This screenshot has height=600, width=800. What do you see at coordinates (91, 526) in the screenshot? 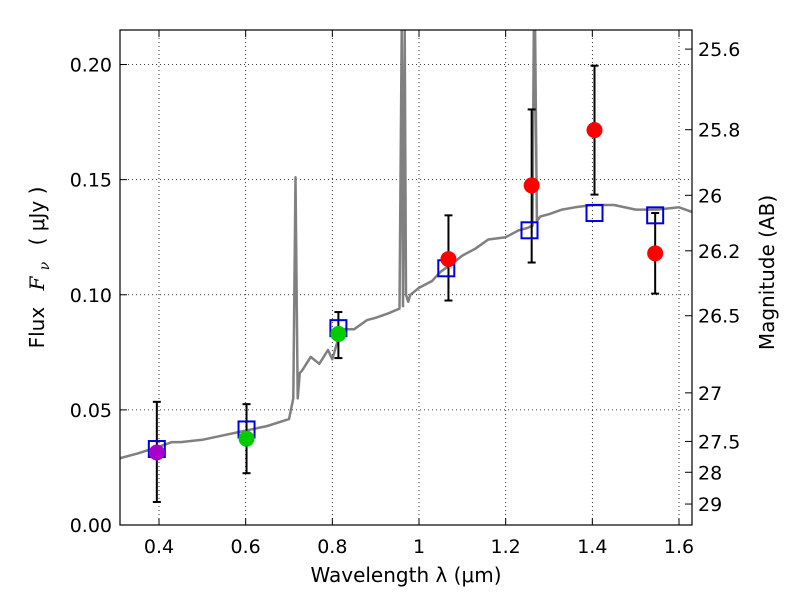
I see `y-tick-label: 0.00` at bounding box center [91, 526].